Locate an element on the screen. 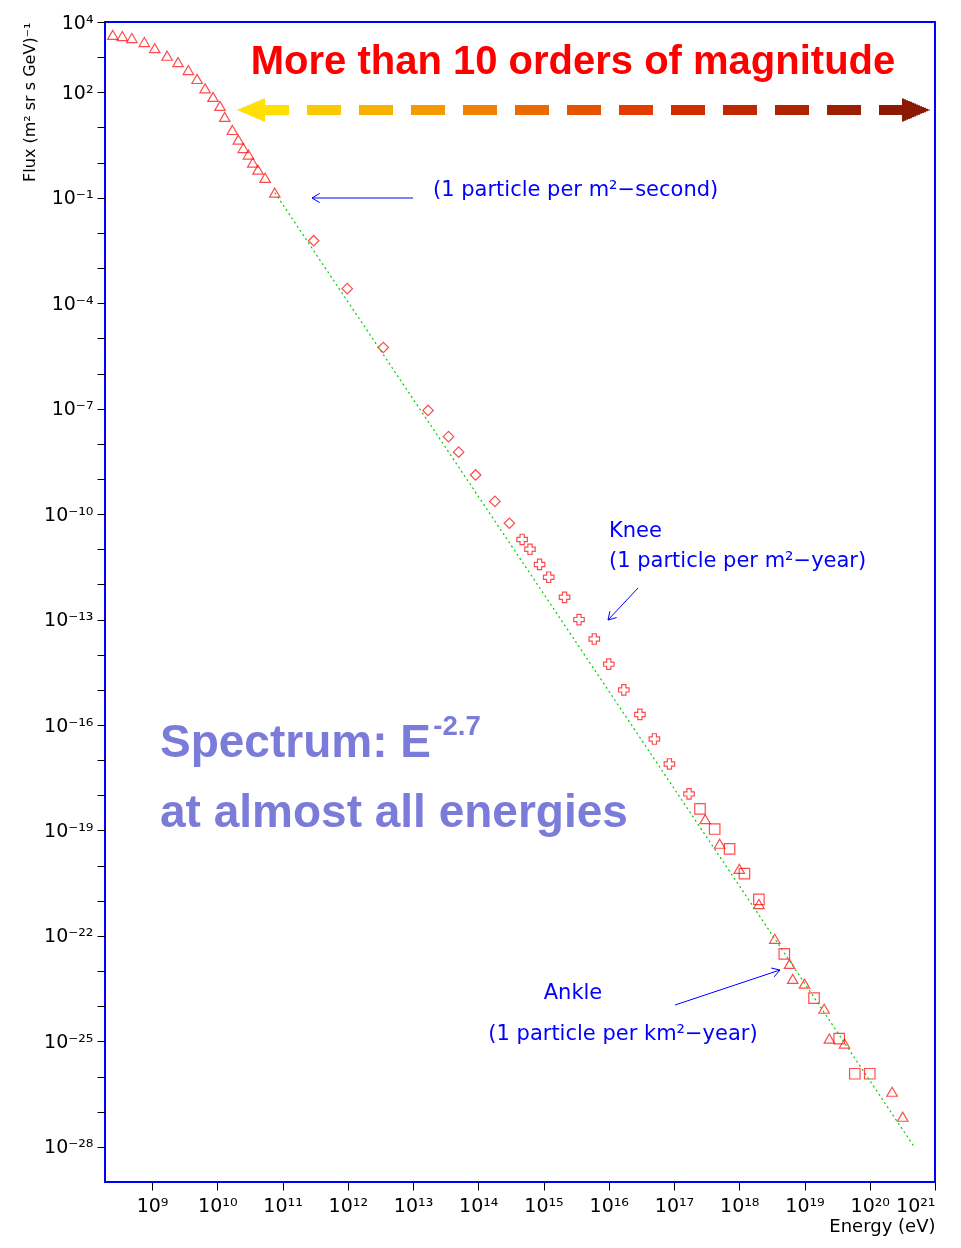 The height and width of the screenshot is (1248, 961). x-tick-label: 10¹⁰ is located at coordinates (218, 1204).